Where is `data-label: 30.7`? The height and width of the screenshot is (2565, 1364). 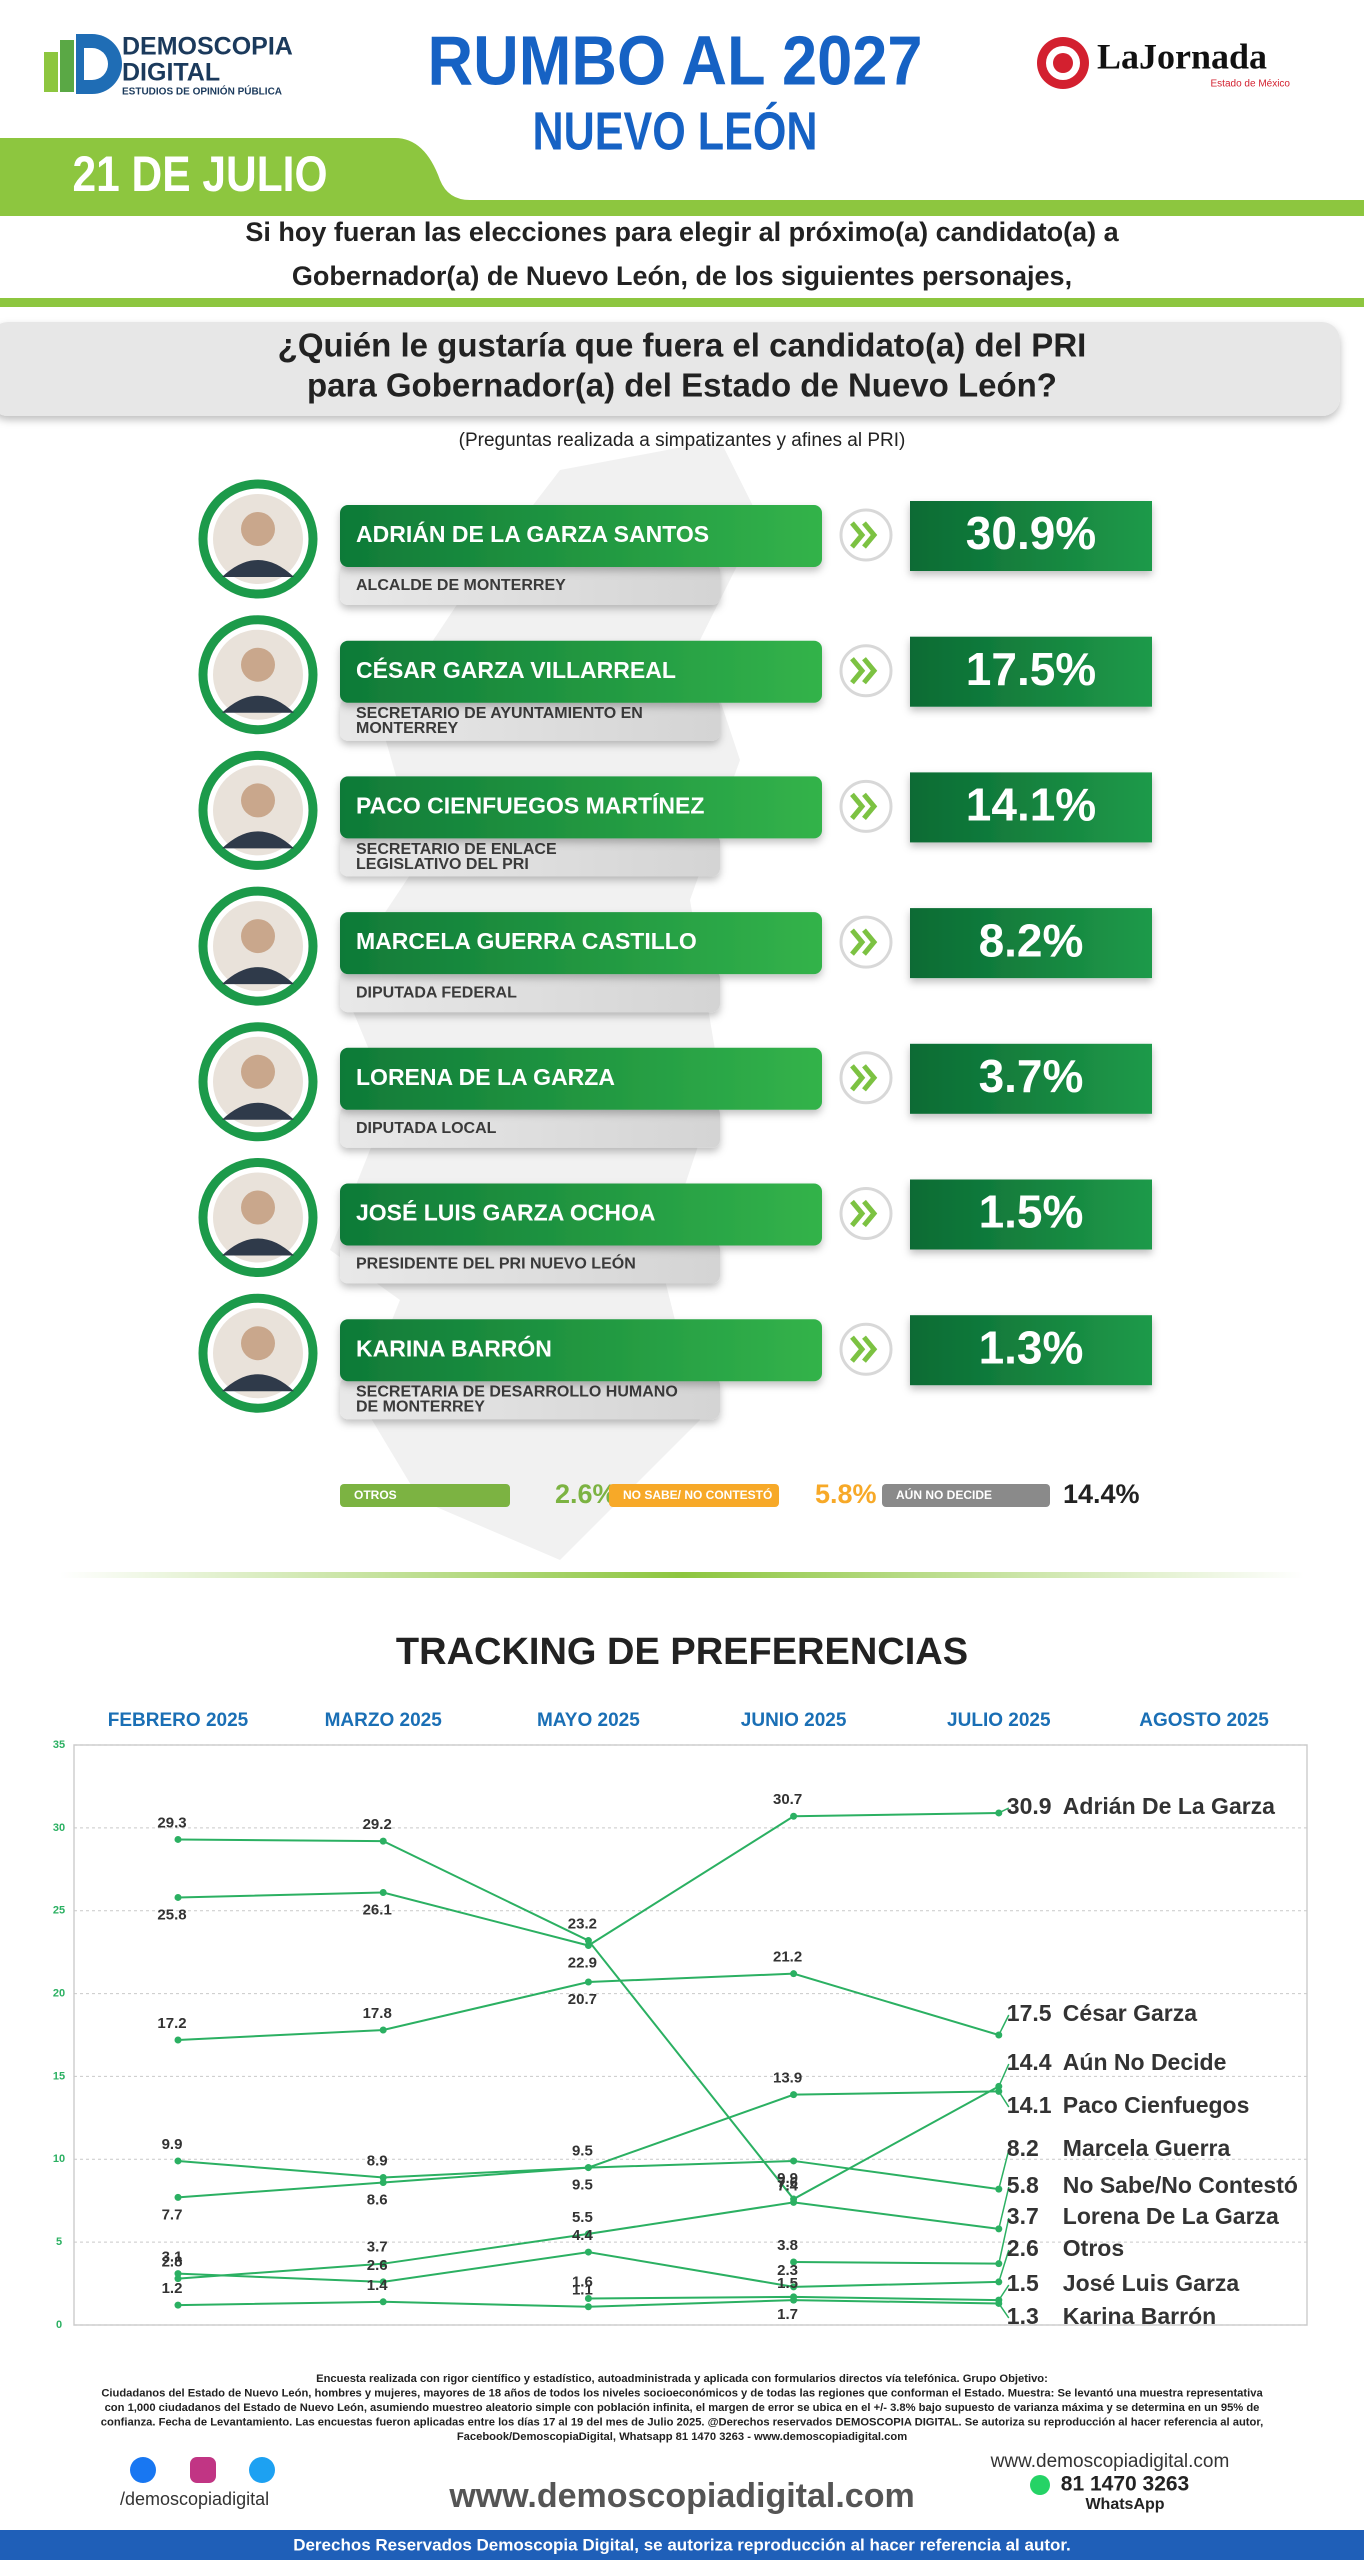
data-label: 30.7 is located at coordinates (787, 1799).